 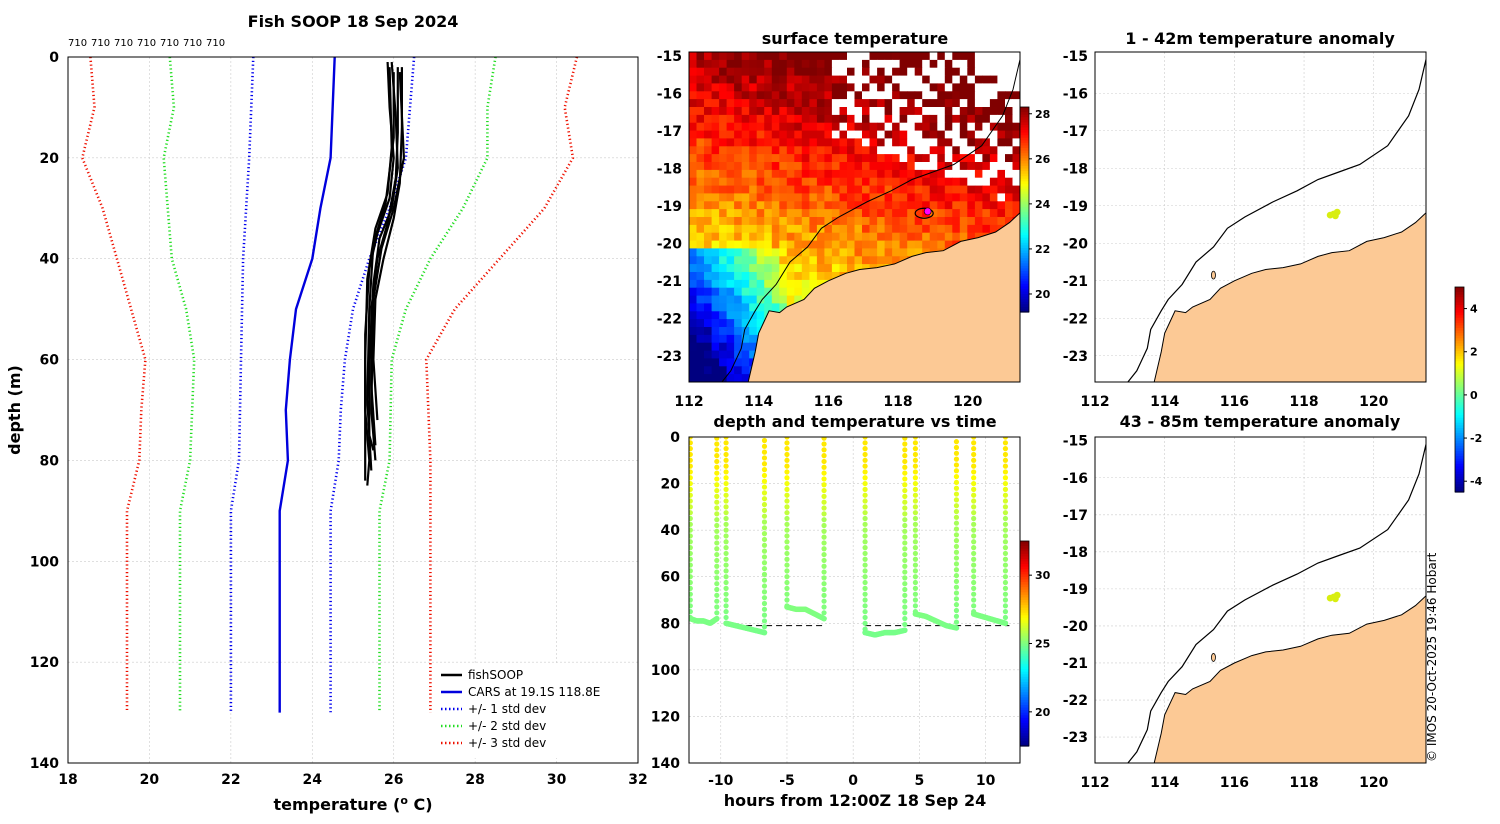 What do you see at coordinates (146, 43) in the screenshot?
I see `profile-id-labels: 710 710 710 710 710 710 710` at bounding box center [146, 43].